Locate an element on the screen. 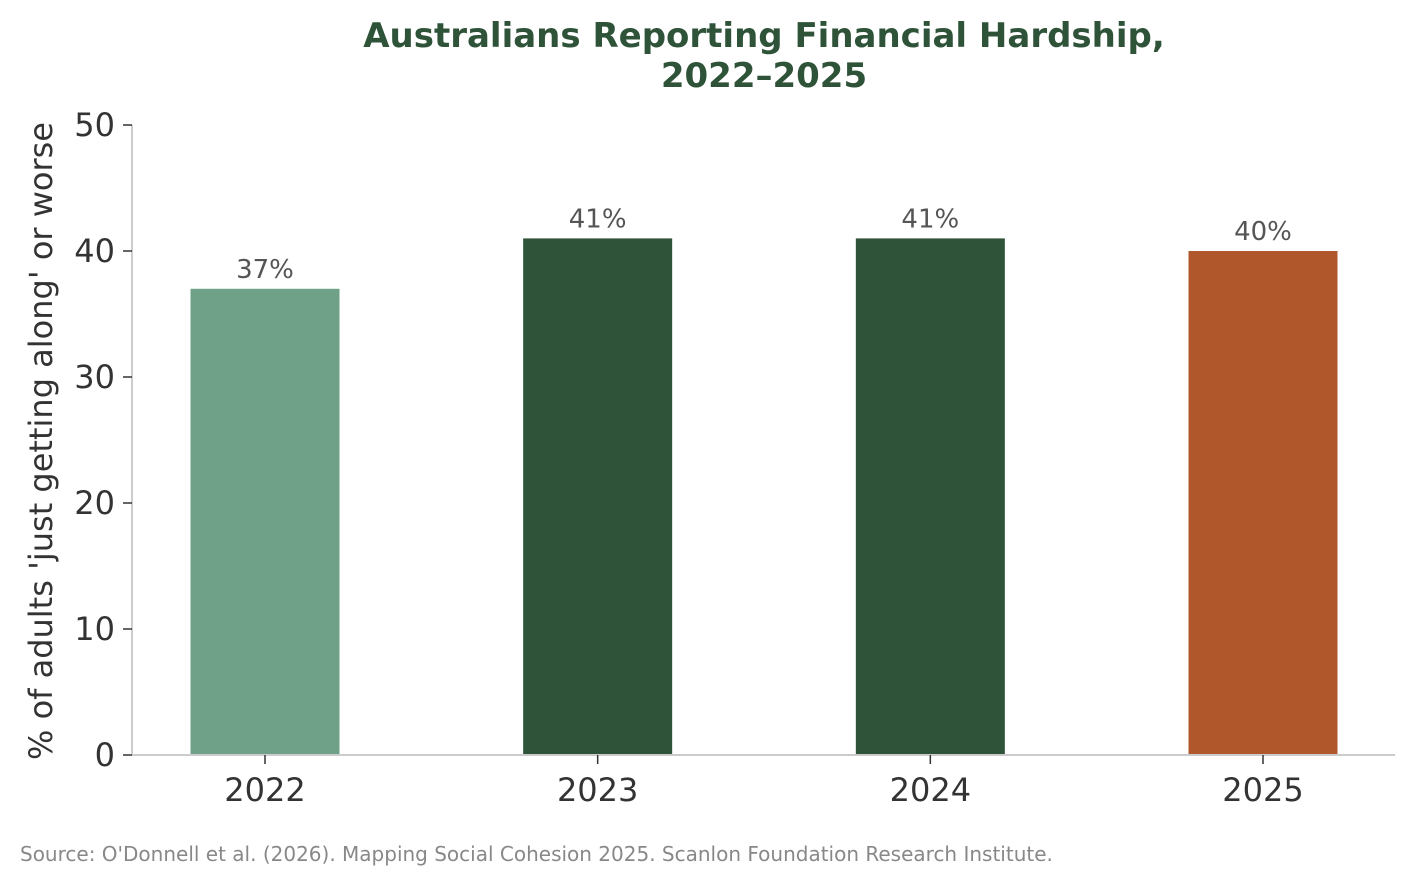  chart-title-line-2: 2022–2025 is located at coordinates (764, 76).